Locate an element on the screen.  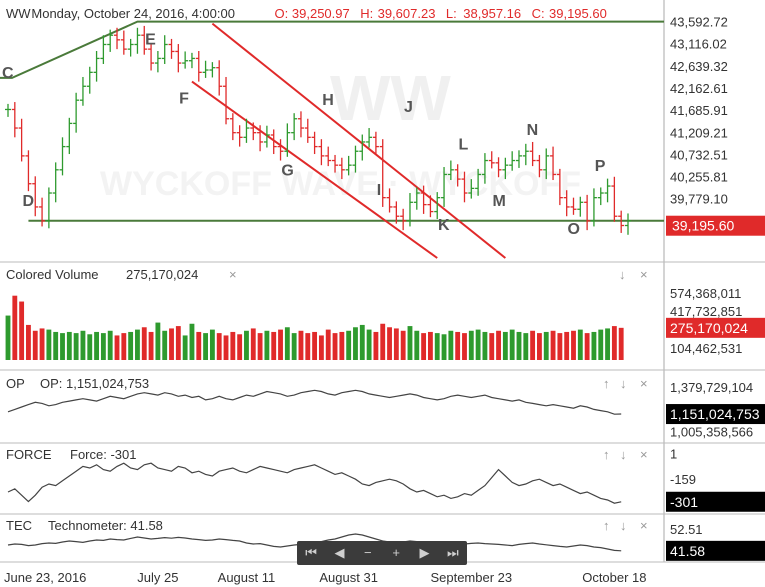
wave-point-label: M is located at coordinates (499, 201).